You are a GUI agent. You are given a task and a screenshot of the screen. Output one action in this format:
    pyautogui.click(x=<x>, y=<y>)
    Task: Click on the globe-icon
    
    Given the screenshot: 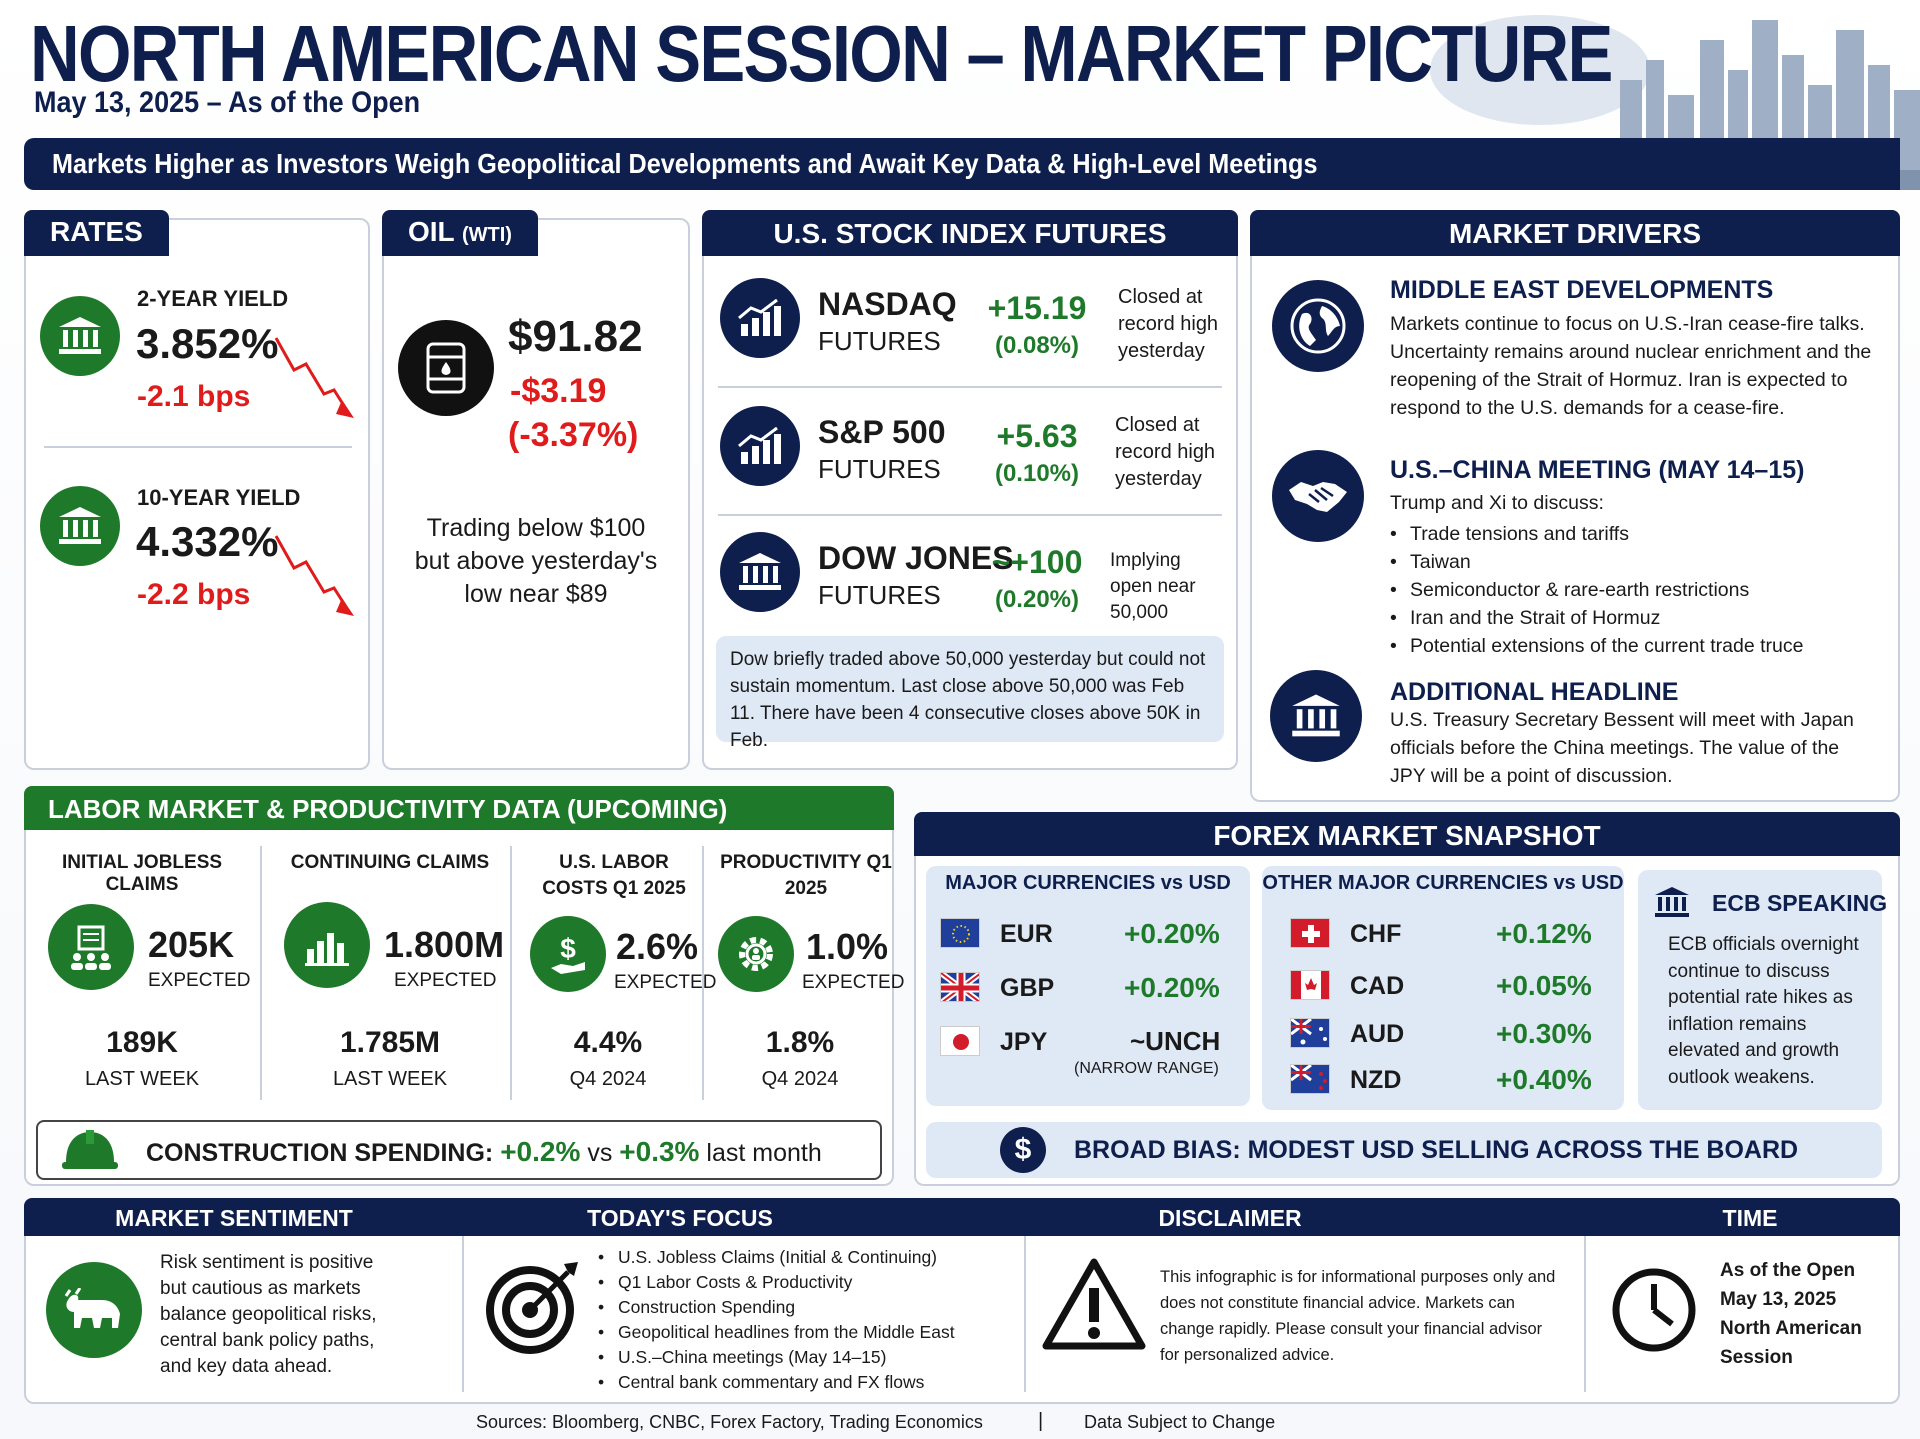 What is the action you would take?
    pyautogui.click(x=1318, y=326)
    